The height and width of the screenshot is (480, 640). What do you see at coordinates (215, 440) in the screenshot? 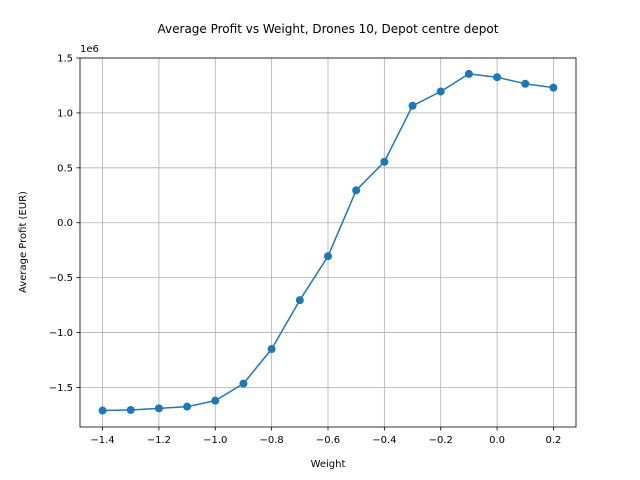
I see `x-tick-label: −1.0` at bounding box center [215, 440].